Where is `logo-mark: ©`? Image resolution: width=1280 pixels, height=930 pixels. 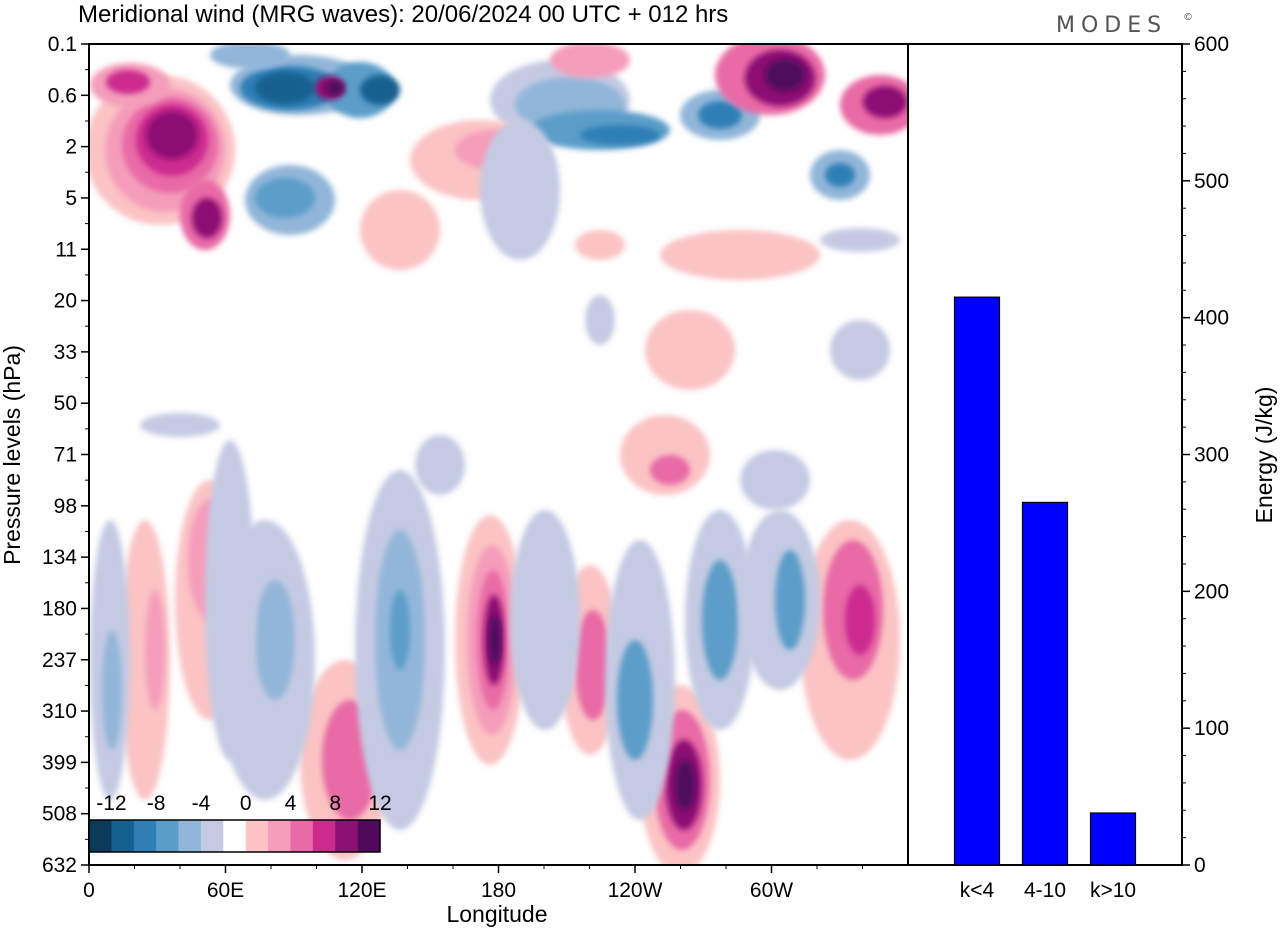
logo-mark: © is located at coordinates (1188, 17).